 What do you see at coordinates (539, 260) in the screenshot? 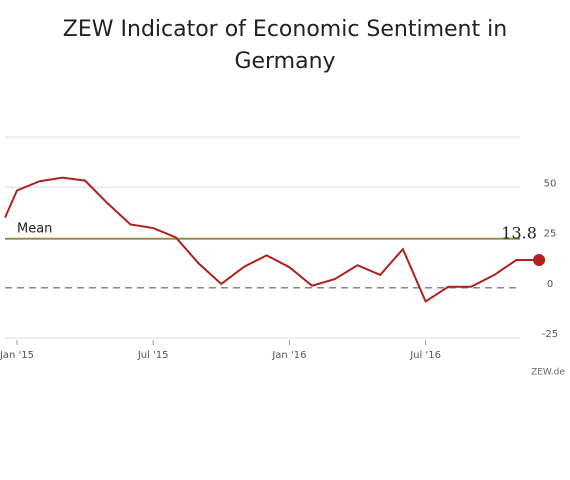
I see `last-point` at bounding box center [539, 260].